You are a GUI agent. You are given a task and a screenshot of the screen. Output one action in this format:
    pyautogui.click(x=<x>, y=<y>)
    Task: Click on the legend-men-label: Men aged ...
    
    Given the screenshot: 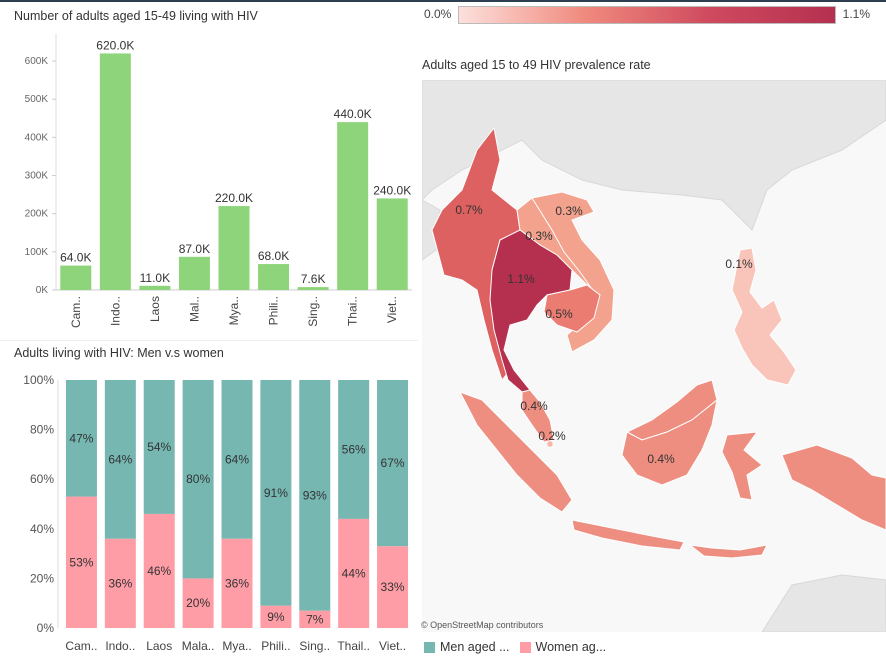 What is the action you would take?
    pyautogui.click(x=475, y=647)
    